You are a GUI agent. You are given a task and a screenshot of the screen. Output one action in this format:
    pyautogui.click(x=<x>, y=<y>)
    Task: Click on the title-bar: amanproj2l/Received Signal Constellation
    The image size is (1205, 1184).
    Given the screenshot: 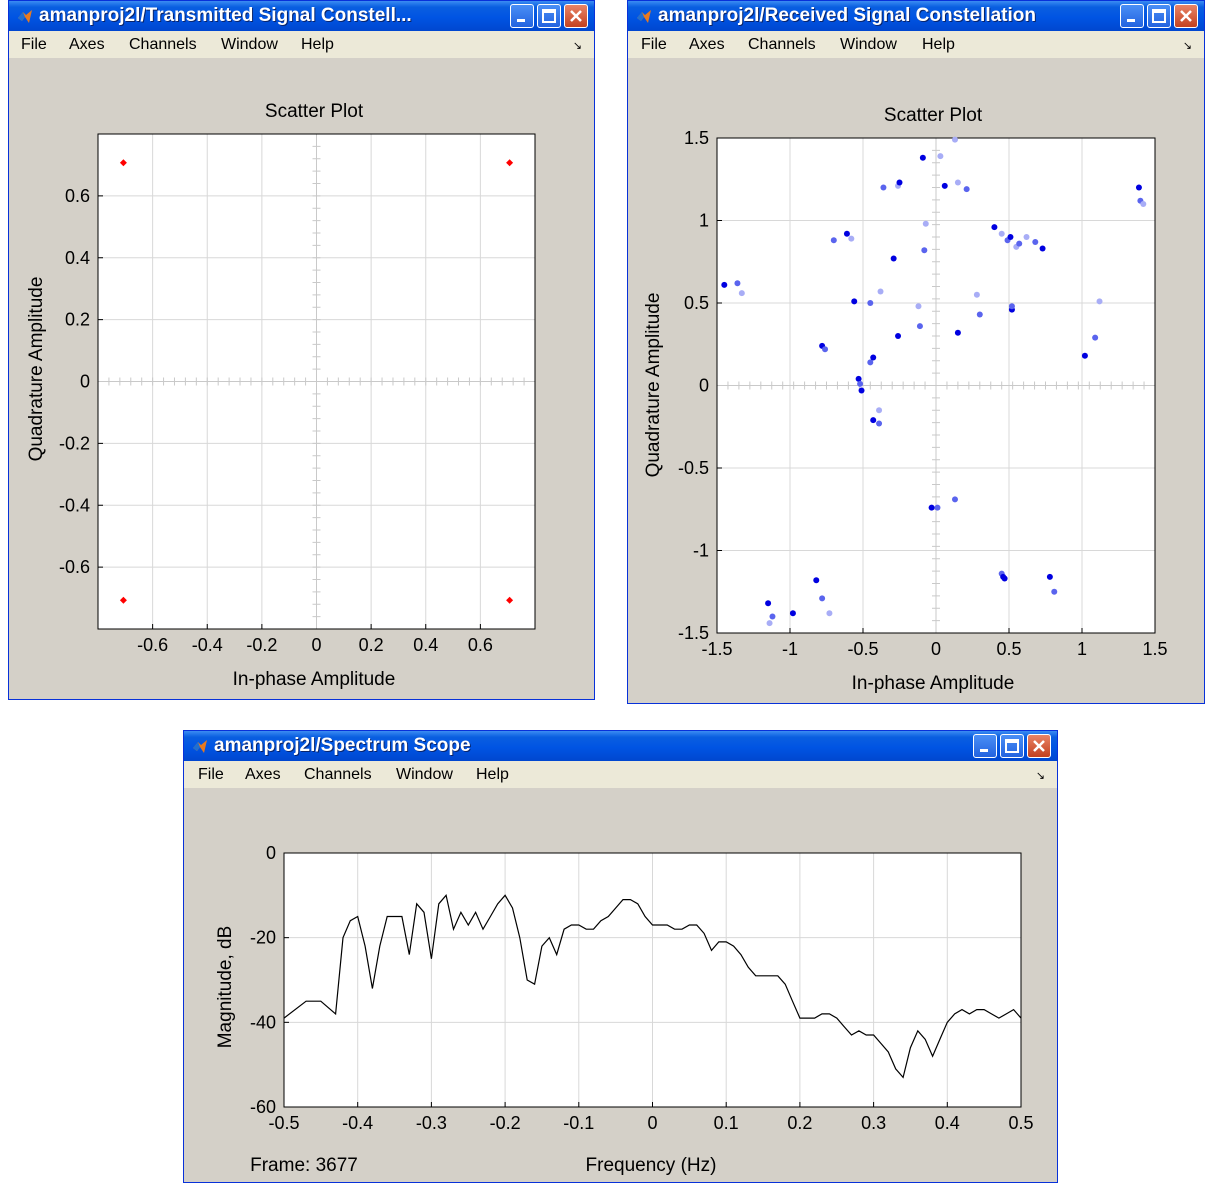 What is the action you would take?
    pyautogui.click(x=916, y=16)
    